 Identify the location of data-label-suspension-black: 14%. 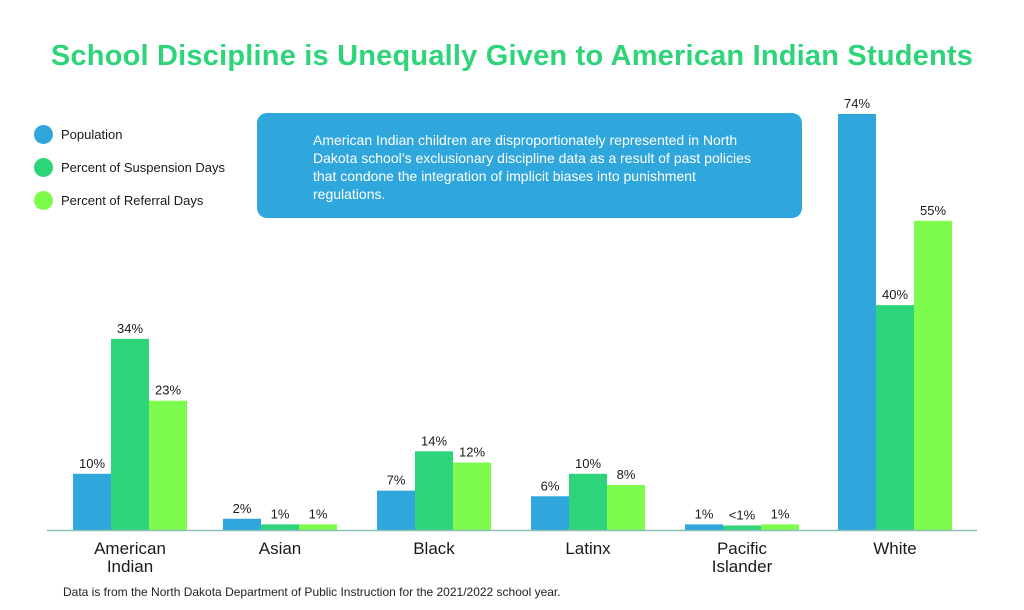
(434, 440).